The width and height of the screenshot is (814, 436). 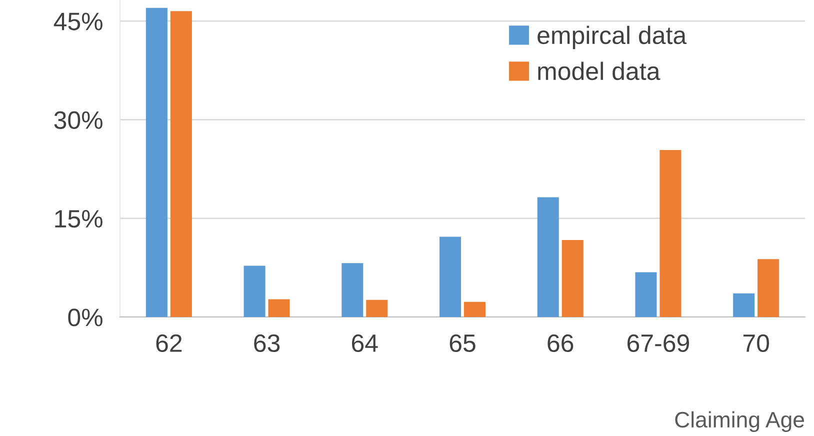 I want to click on x-tick-label: 65, so click(x=463, y=343).